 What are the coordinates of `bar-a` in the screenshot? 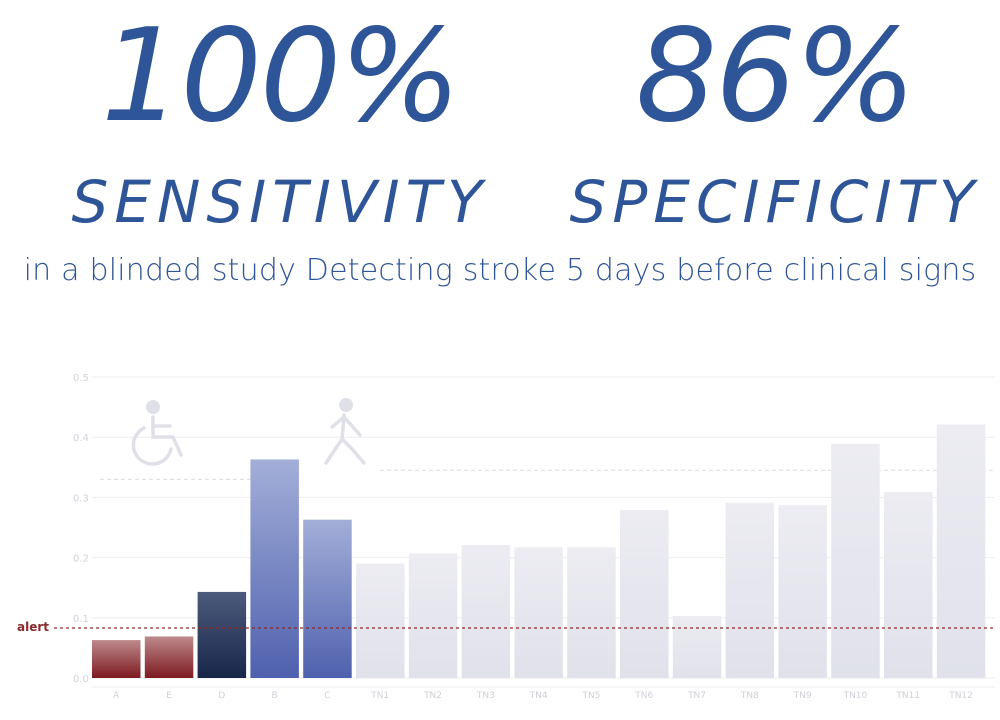 It's located at (116, 659).